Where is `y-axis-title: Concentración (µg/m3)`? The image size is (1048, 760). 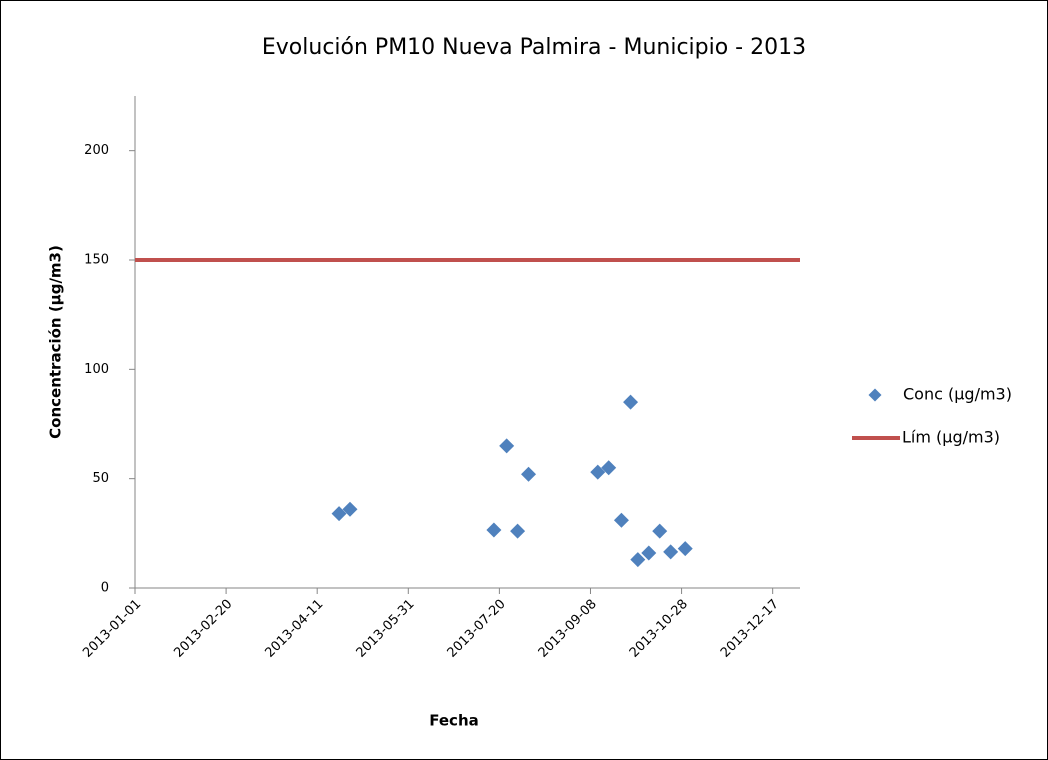 y-axis-title: Concentración (µg/m3) is located at coordinates (56, 342).